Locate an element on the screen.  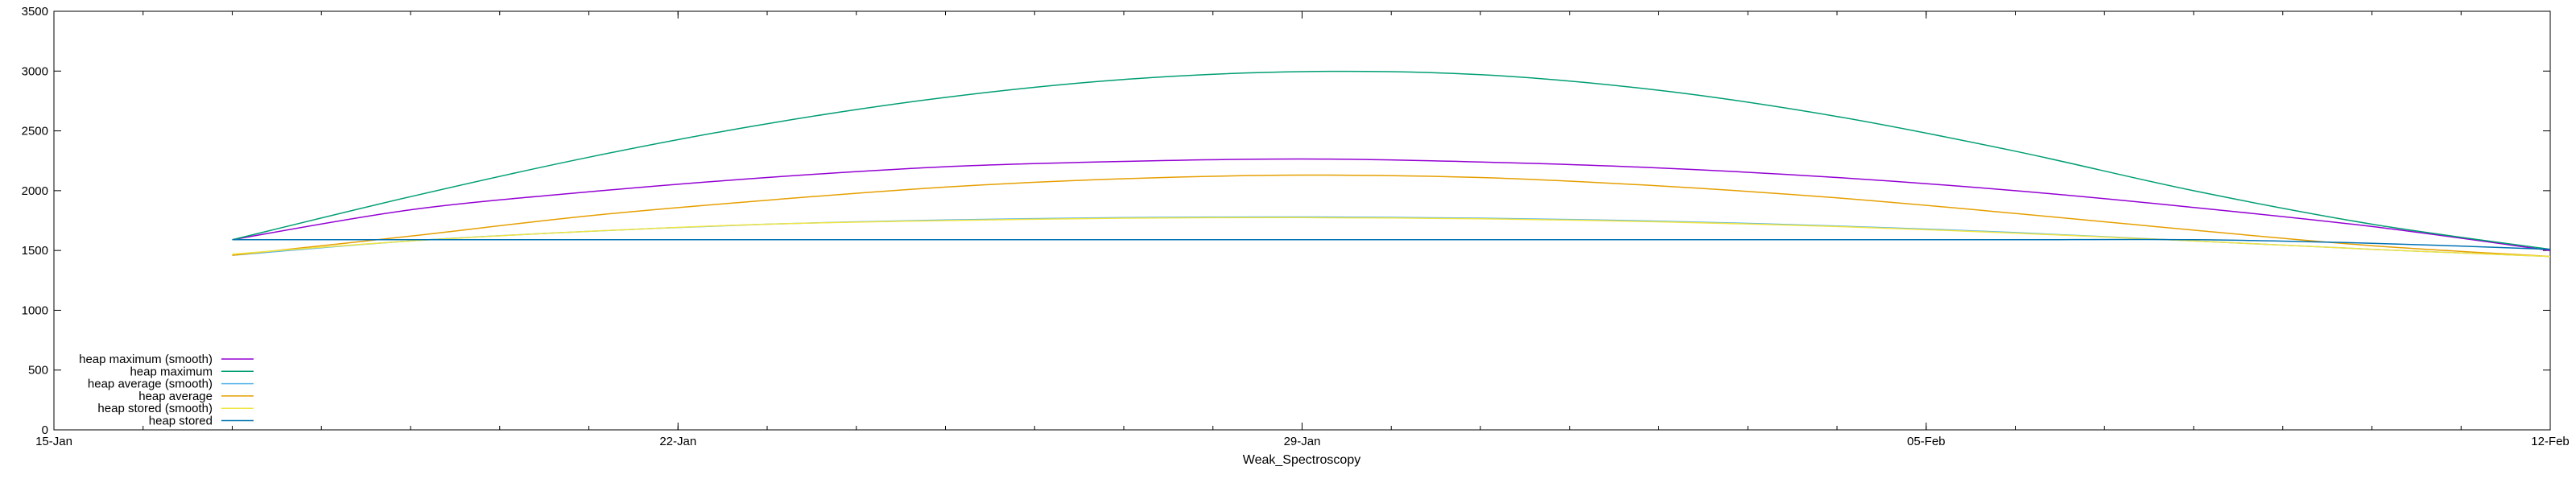
x-tick-label: 29-Jan is located at coordinates (1302, 442).